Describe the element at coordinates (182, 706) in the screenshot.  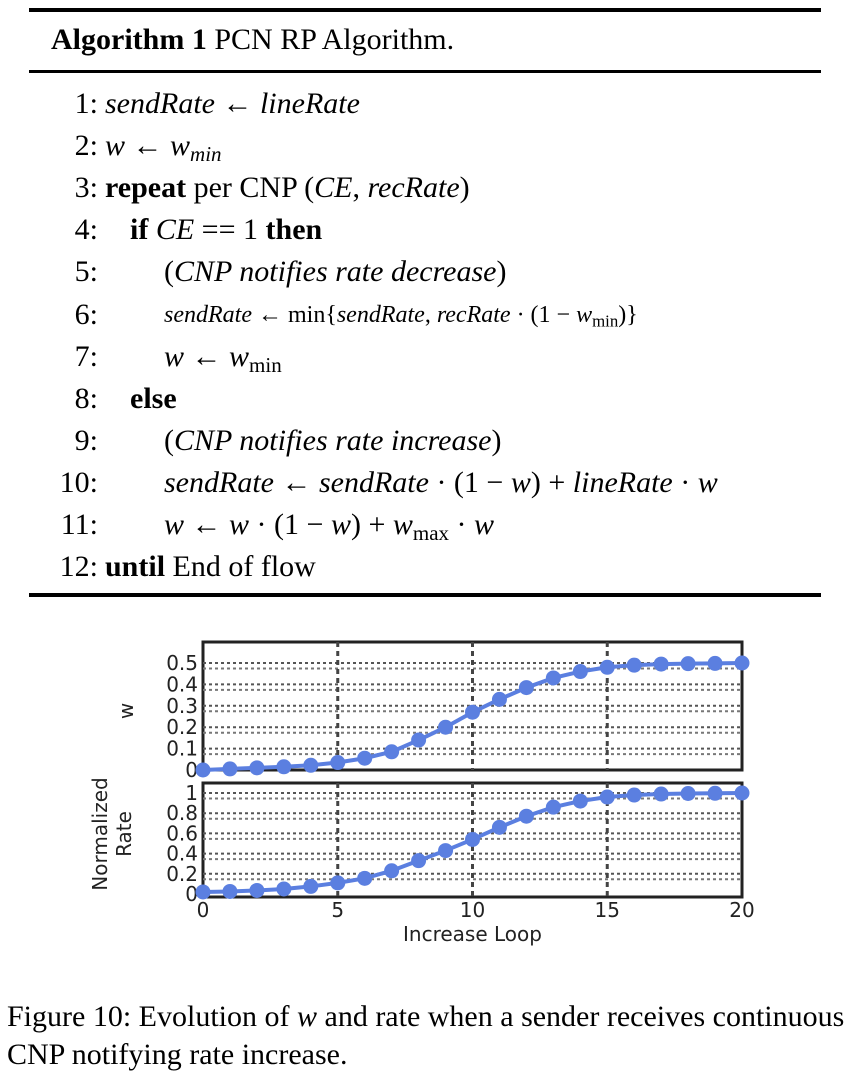
I see `y-tick-label: 0.3` at that location.